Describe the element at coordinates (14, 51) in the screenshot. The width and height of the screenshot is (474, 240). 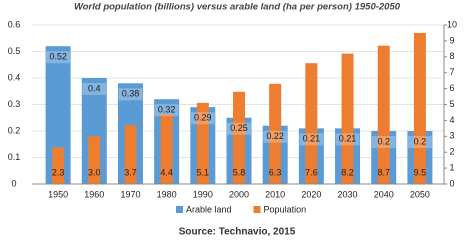
I see `y-tick-label: 0.5` at that location.